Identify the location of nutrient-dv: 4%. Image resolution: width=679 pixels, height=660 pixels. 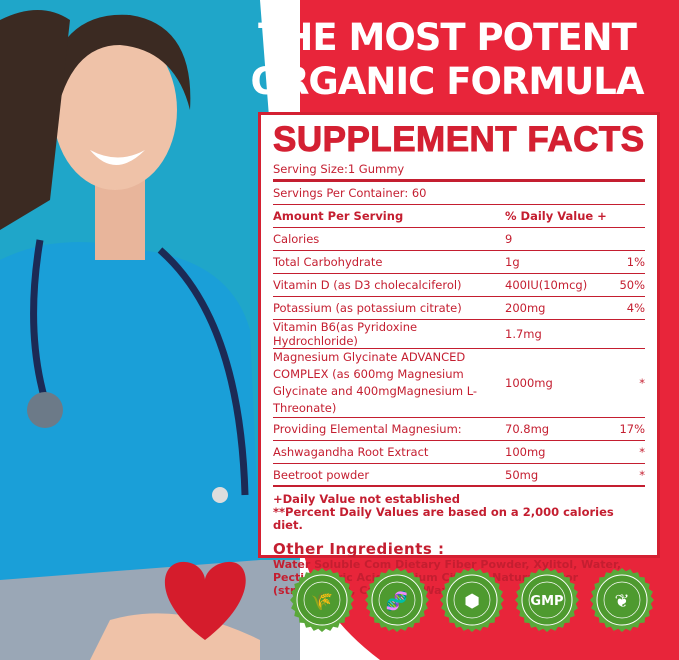
(635, 308).